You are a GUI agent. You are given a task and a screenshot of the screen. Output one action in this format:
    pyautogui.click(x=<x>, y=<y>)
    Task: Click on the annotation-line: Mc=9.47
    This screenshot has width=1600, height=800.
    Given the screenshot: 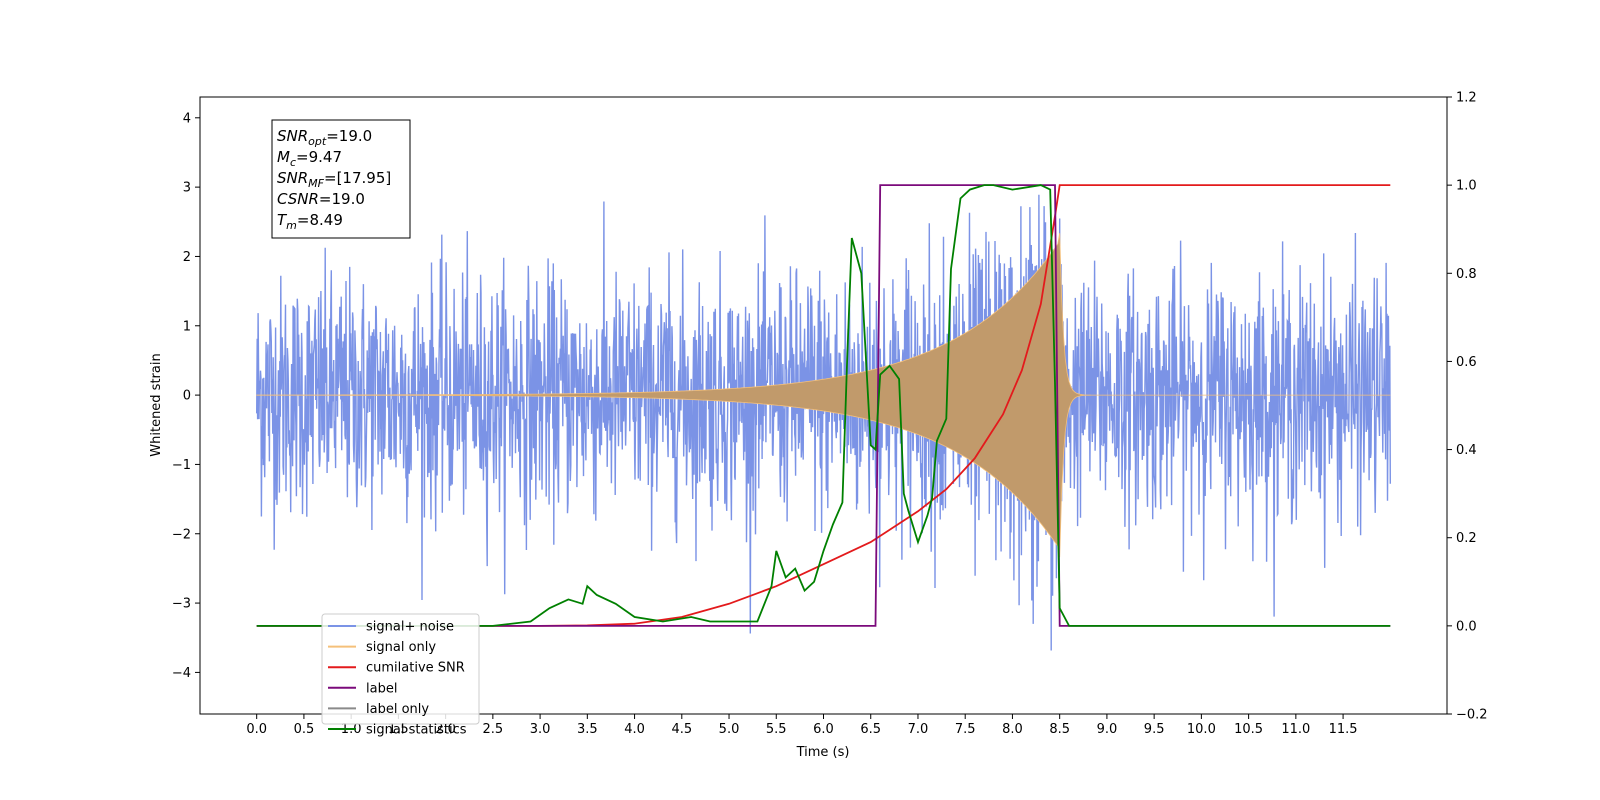 What is the action you would take?
    pyautogui.click(x=309, y=158)
    